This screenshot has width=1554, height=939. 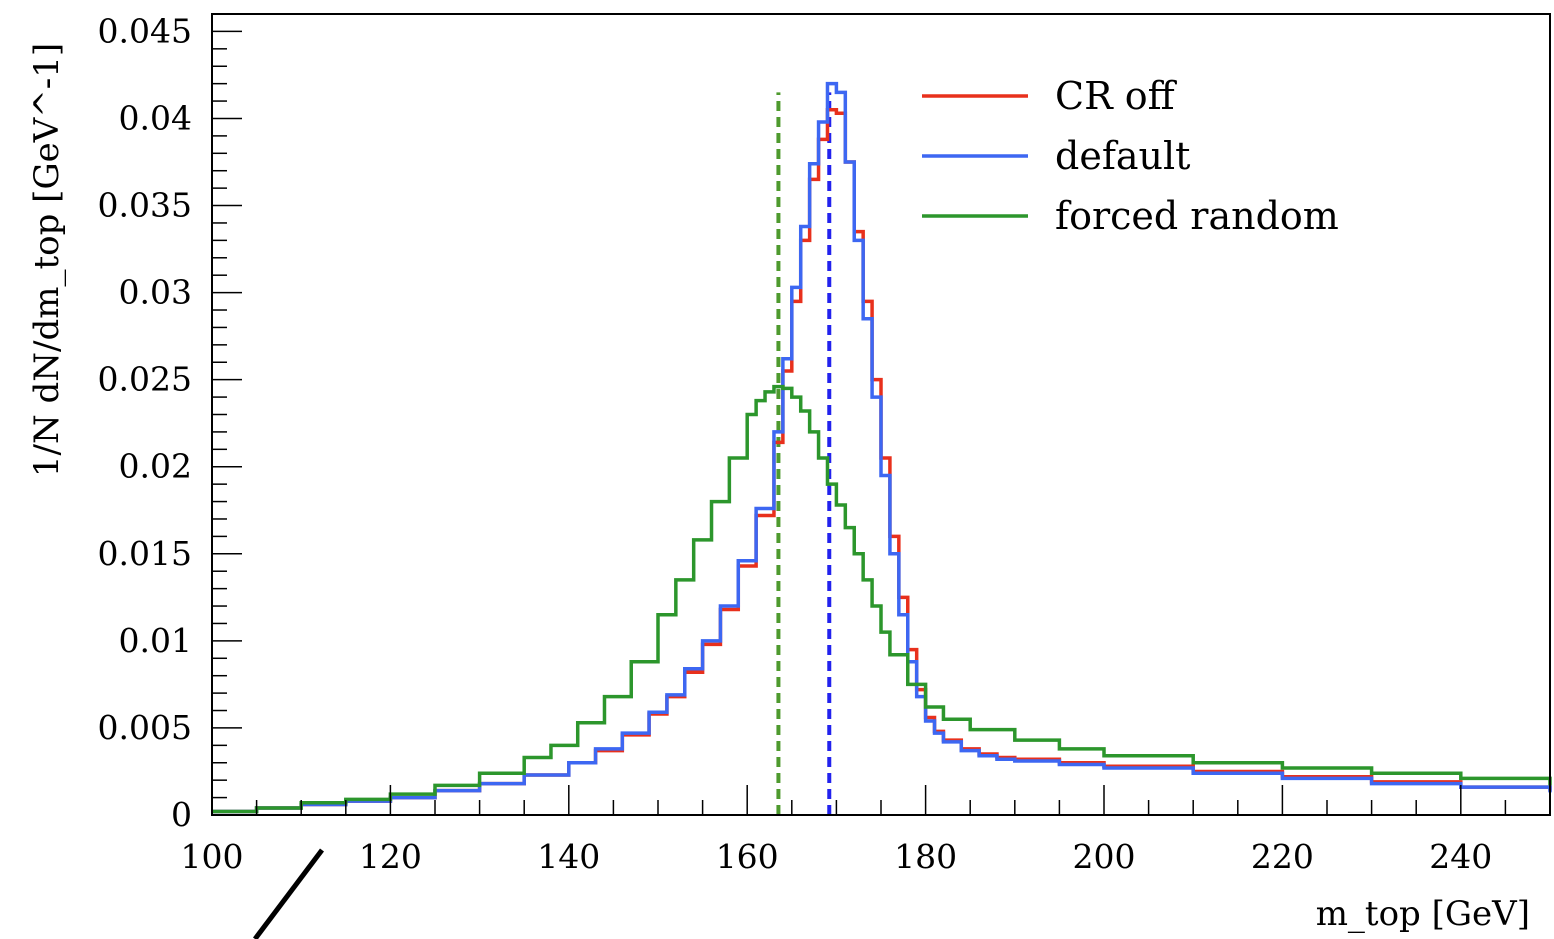 I want to click on reference-lines, so click(x=804, y=453).